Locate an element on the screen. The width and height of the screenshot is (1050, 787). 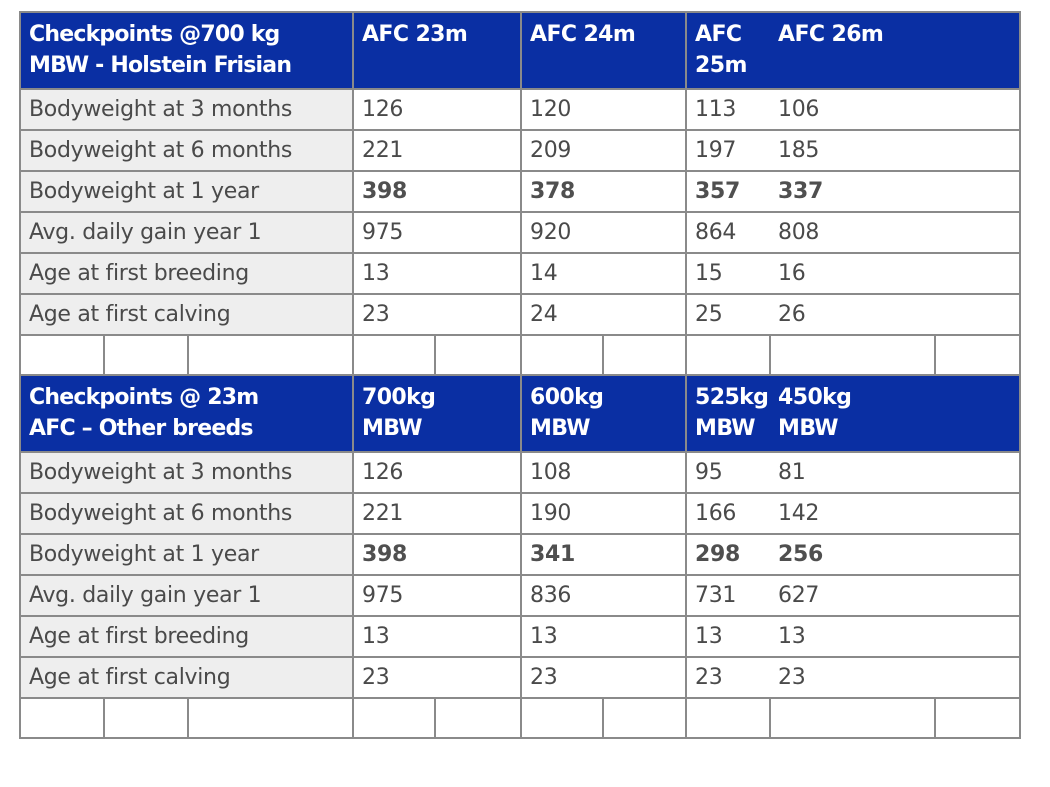
table-row: Bodyweight at 6 months 221 209 197 185 is located at coordinates (520, 150).